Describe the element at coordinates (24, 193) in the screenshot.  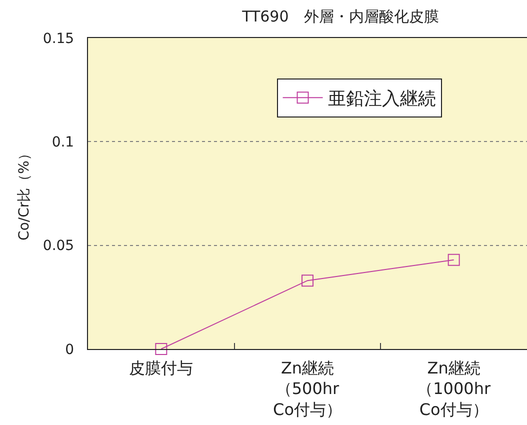
I see `y-axis-title: Co/Cr比（%）` at that location.